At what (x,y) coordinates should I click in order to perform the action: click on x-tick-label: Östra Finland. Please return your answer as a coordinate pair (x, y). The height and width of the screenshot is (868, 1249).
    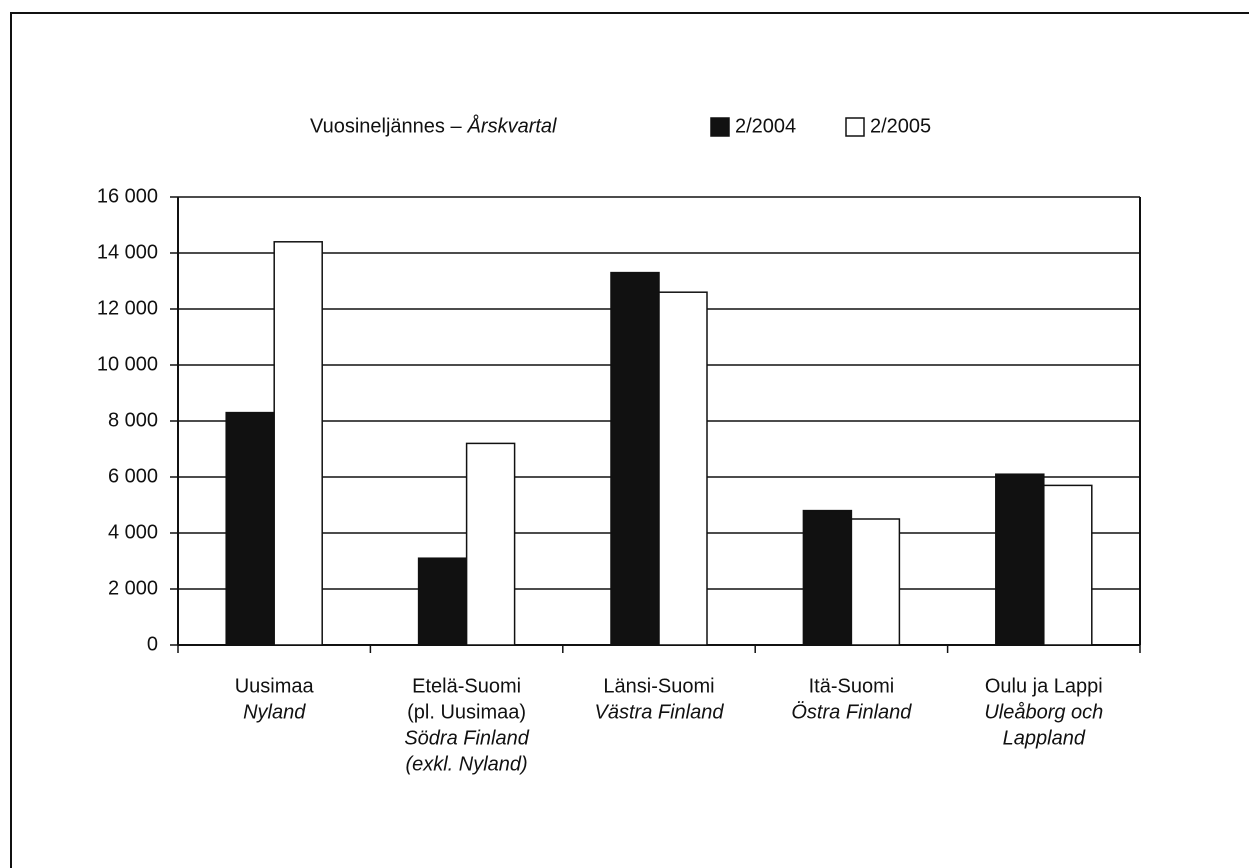
    Looking at the image, I should click on (851, 712).